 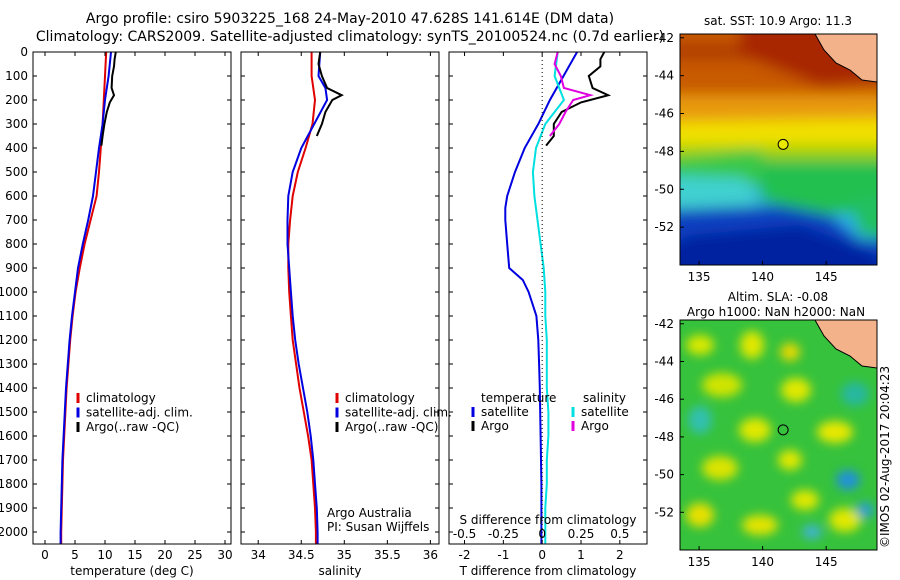 What do you see at coordinates (778, 297) in the screenshot?
I see `sla-map-title: Altim. SLA: -0.08` at bounding box center [778, 297].